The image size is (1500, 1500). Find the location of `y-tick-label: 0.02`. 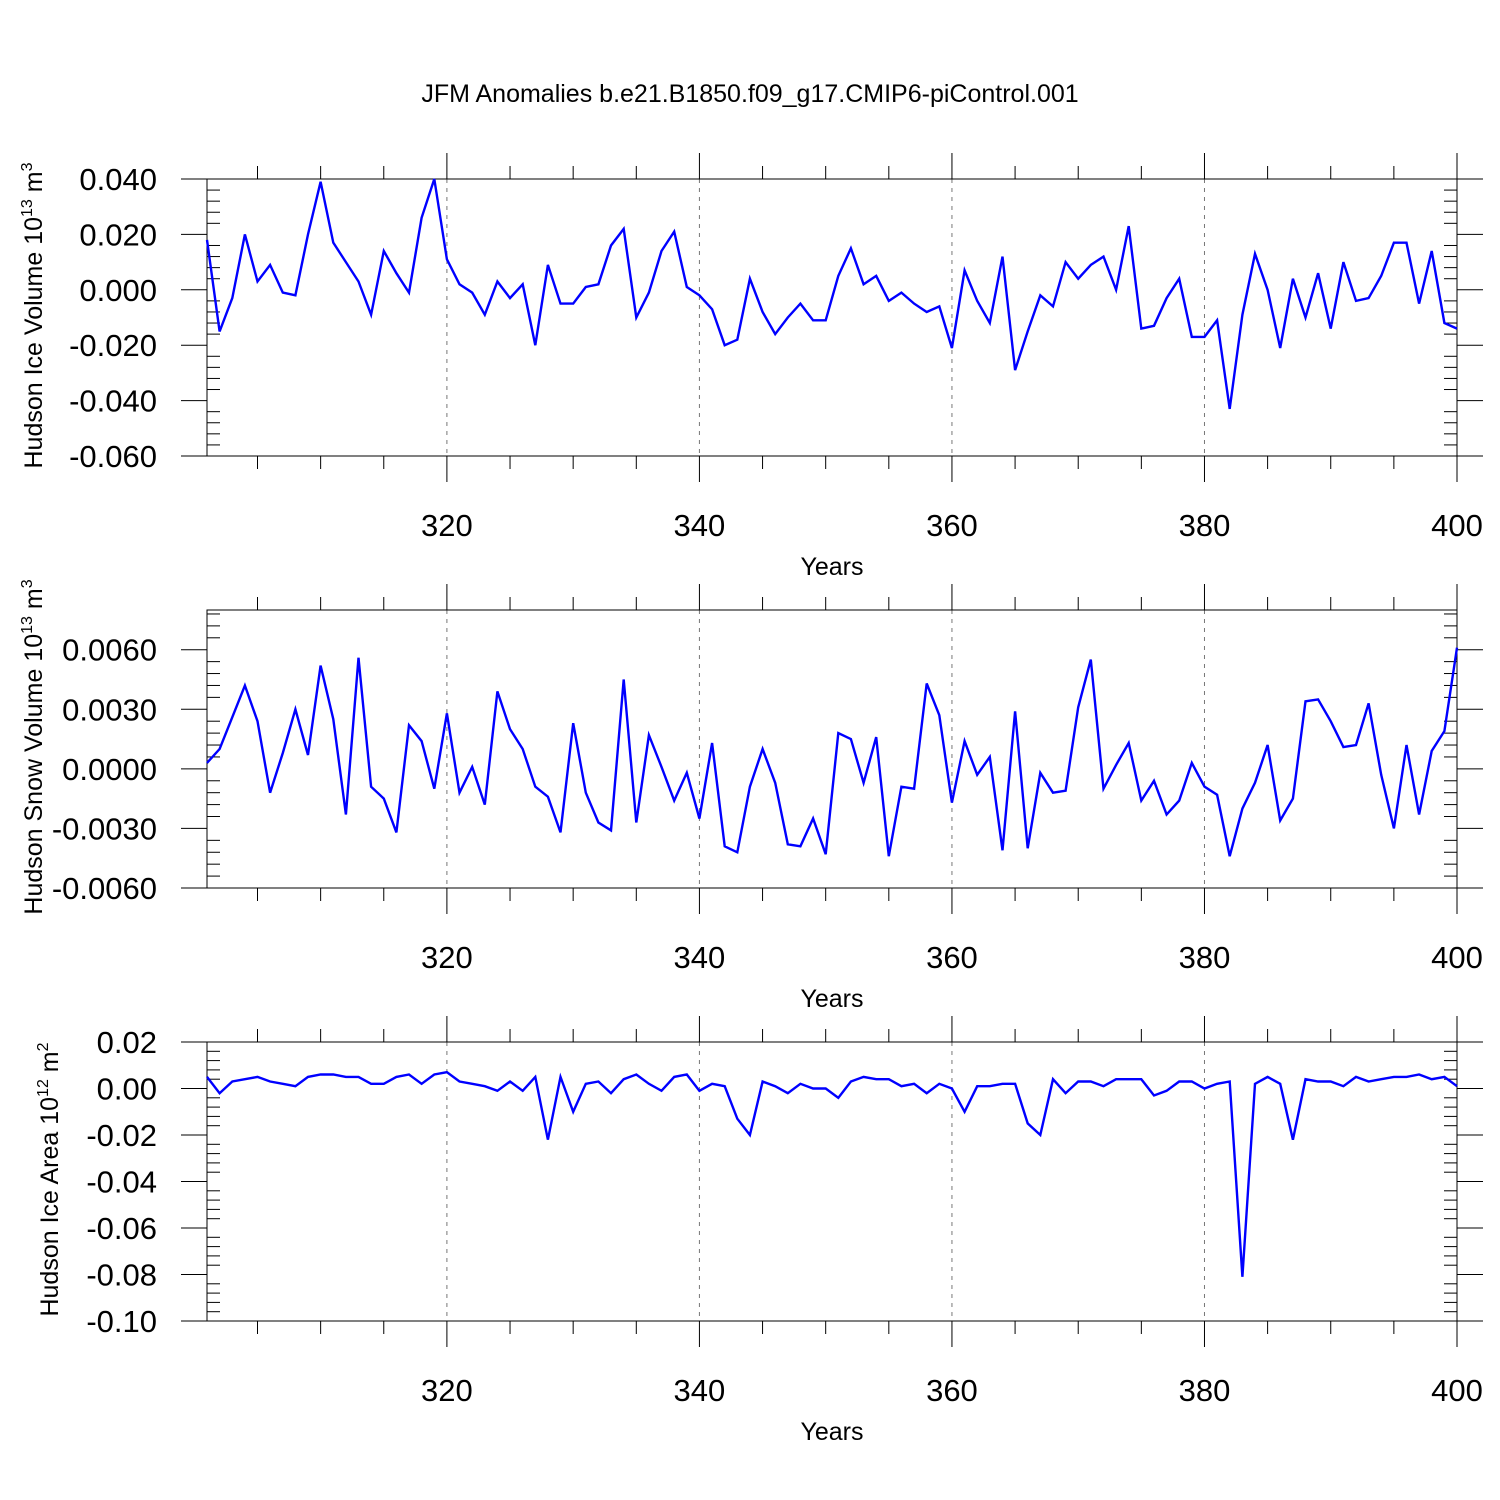

y-tick-label: 0.02 is located at coordinates (127, 1042).